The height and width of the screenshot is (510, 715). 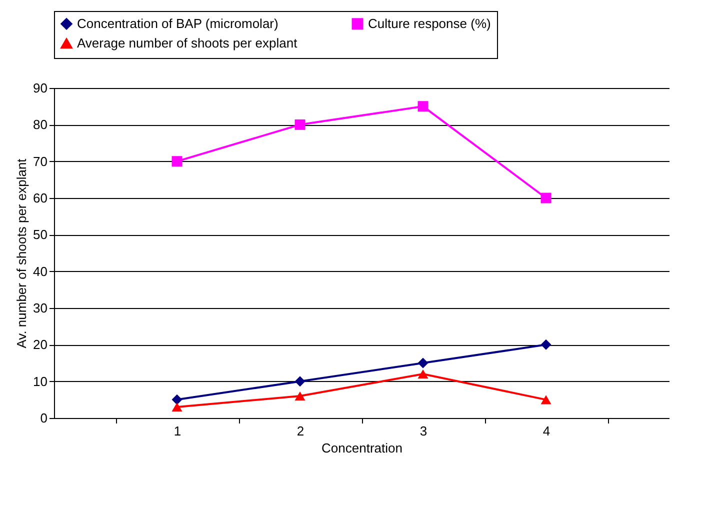 I want to click on y-tick-label: 0, so click(x=44, y=418).